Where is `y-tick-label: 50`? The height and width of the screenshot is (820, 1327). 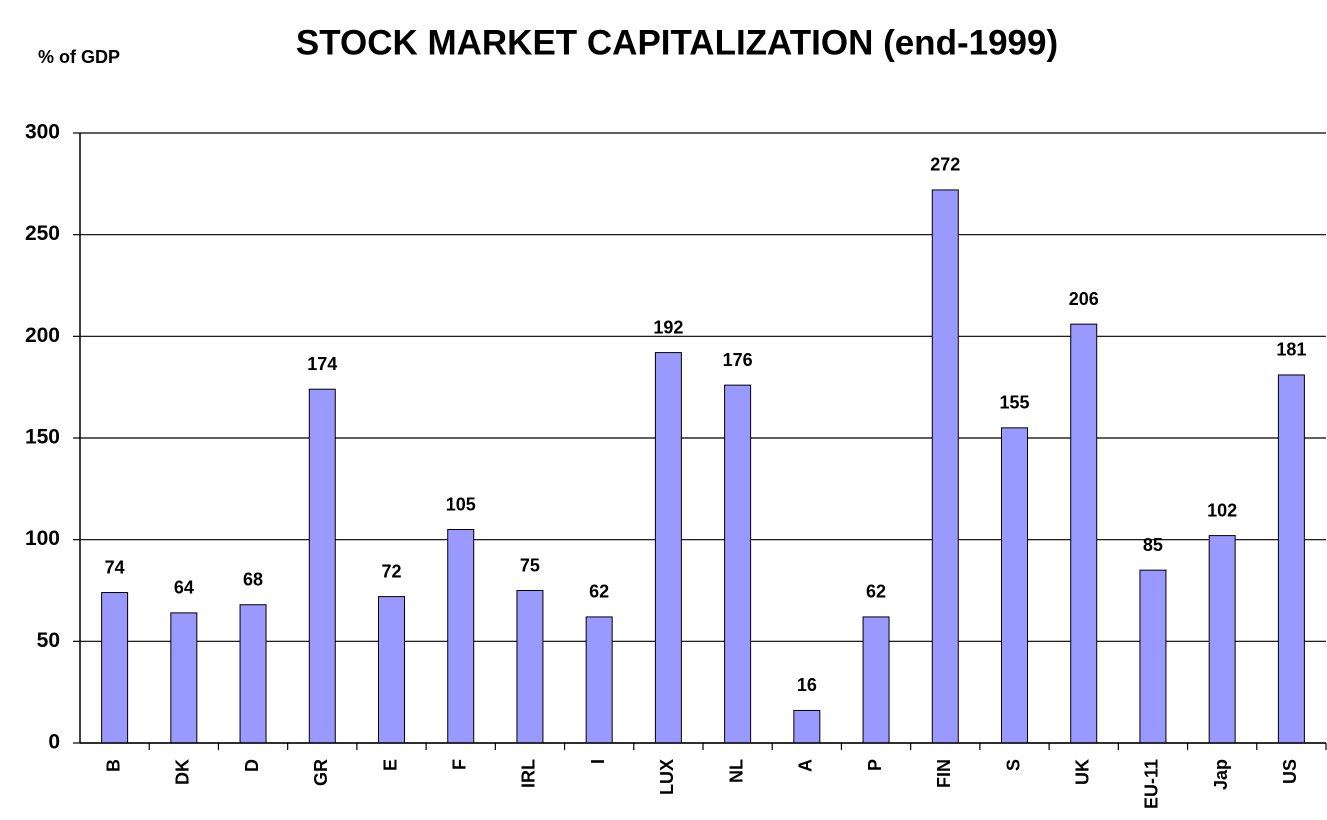
y-tick-label: 50 is located at coordinates (48, 640).